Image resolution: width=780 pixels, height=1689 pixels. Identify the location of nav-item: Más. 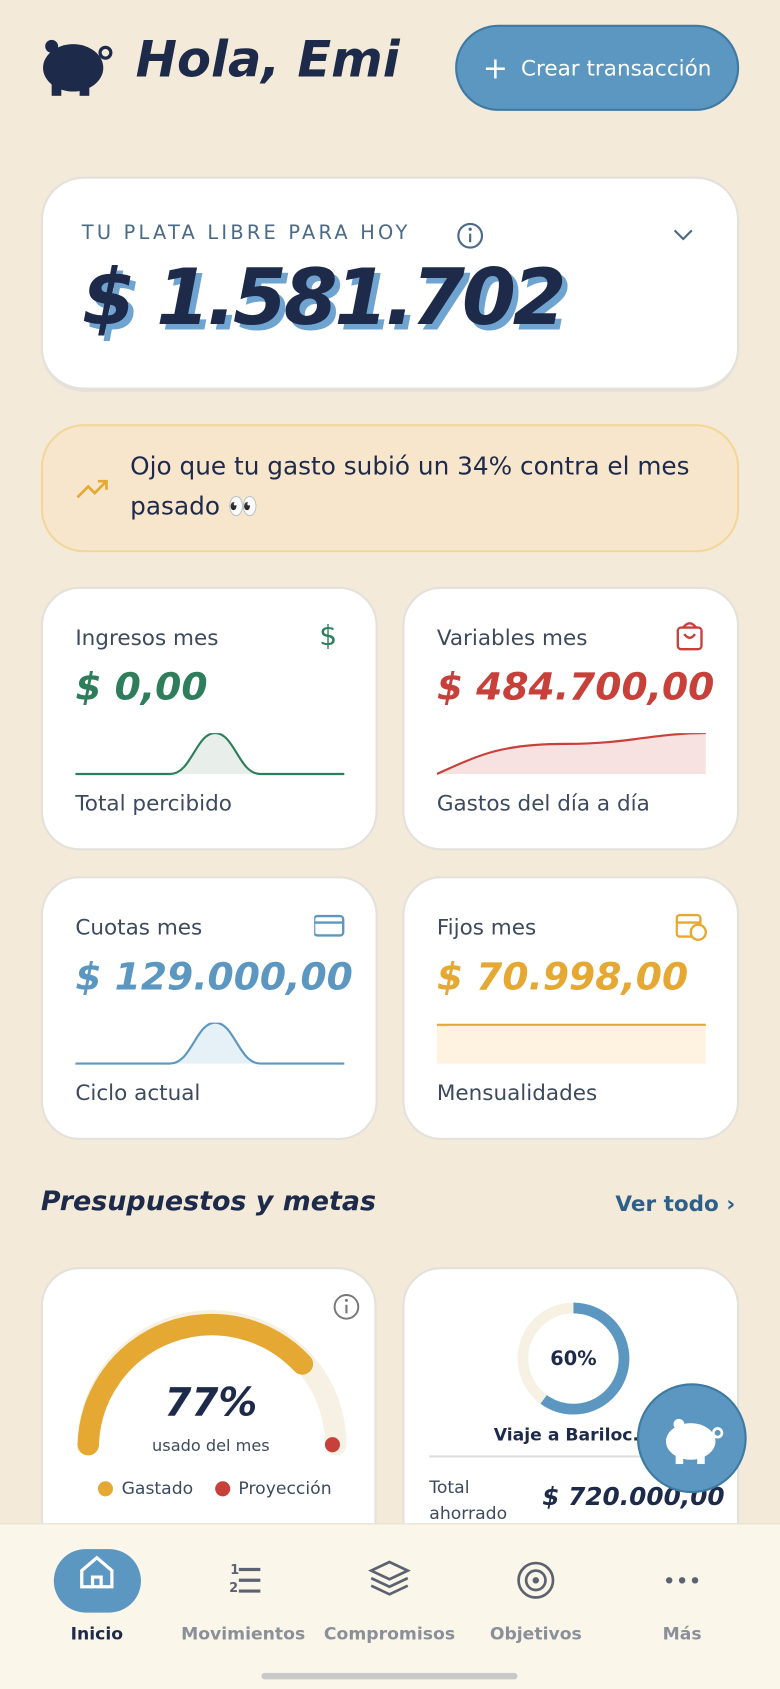
(682, 1633).